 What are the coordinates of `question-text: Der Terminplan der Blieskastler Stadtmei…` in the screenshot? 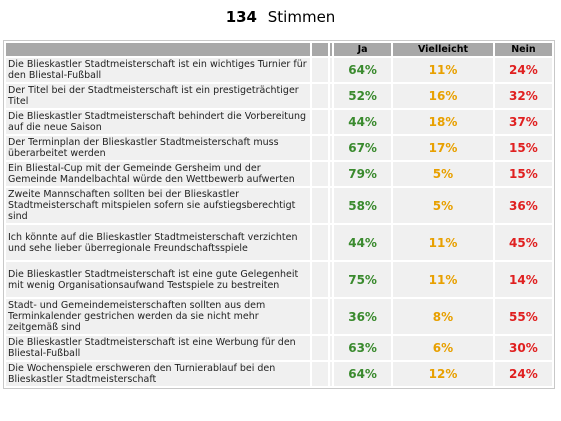 It's located at (158, 148).